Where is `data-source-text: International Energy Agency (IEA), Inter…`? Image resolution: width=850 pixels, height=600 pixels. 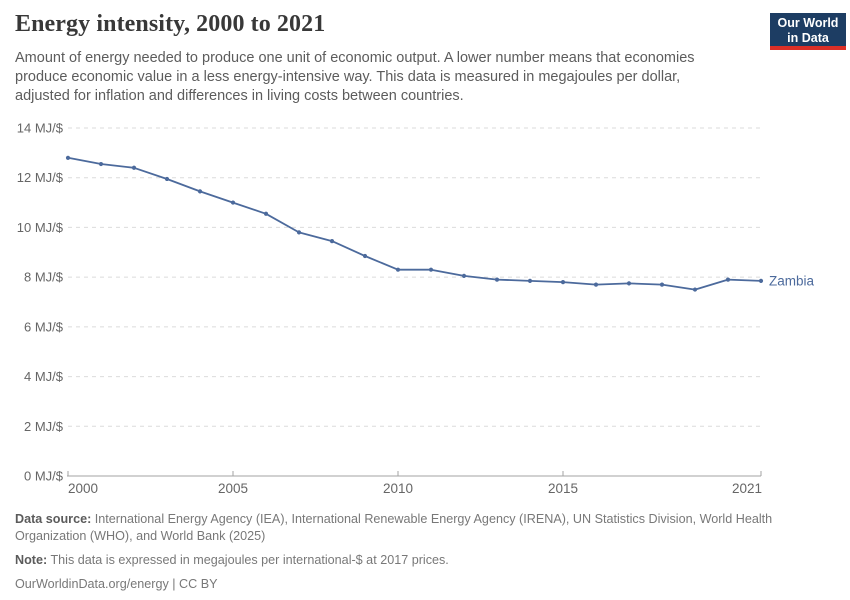
data-source-text: International Energy Agency (IEA), Inter… is located at coordinates (394, 527).